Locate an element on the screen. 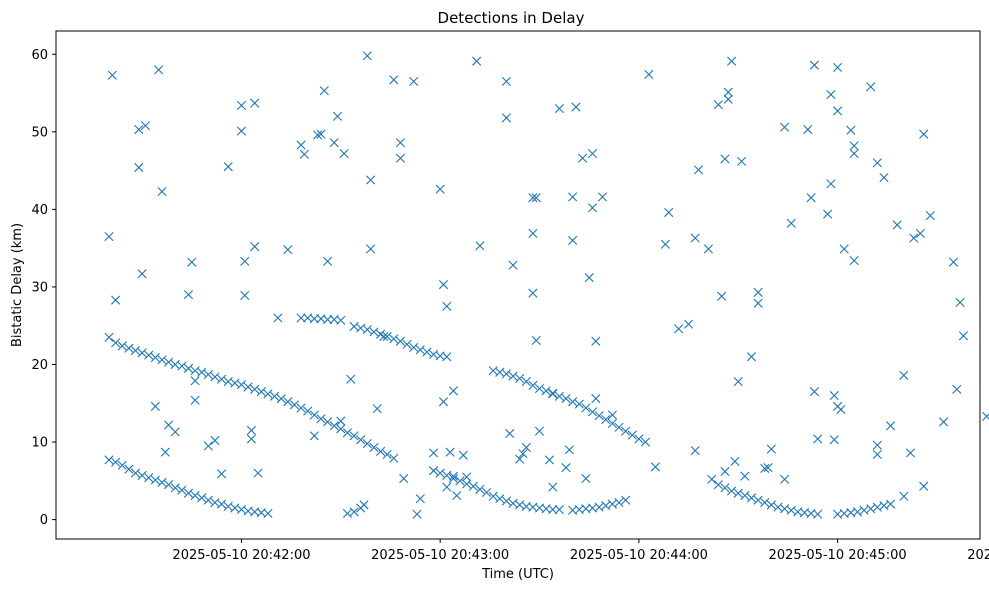 This screenshot has height=590, width=989. x-axis-label: Time (UTC) is located at coordinates (517, 574).